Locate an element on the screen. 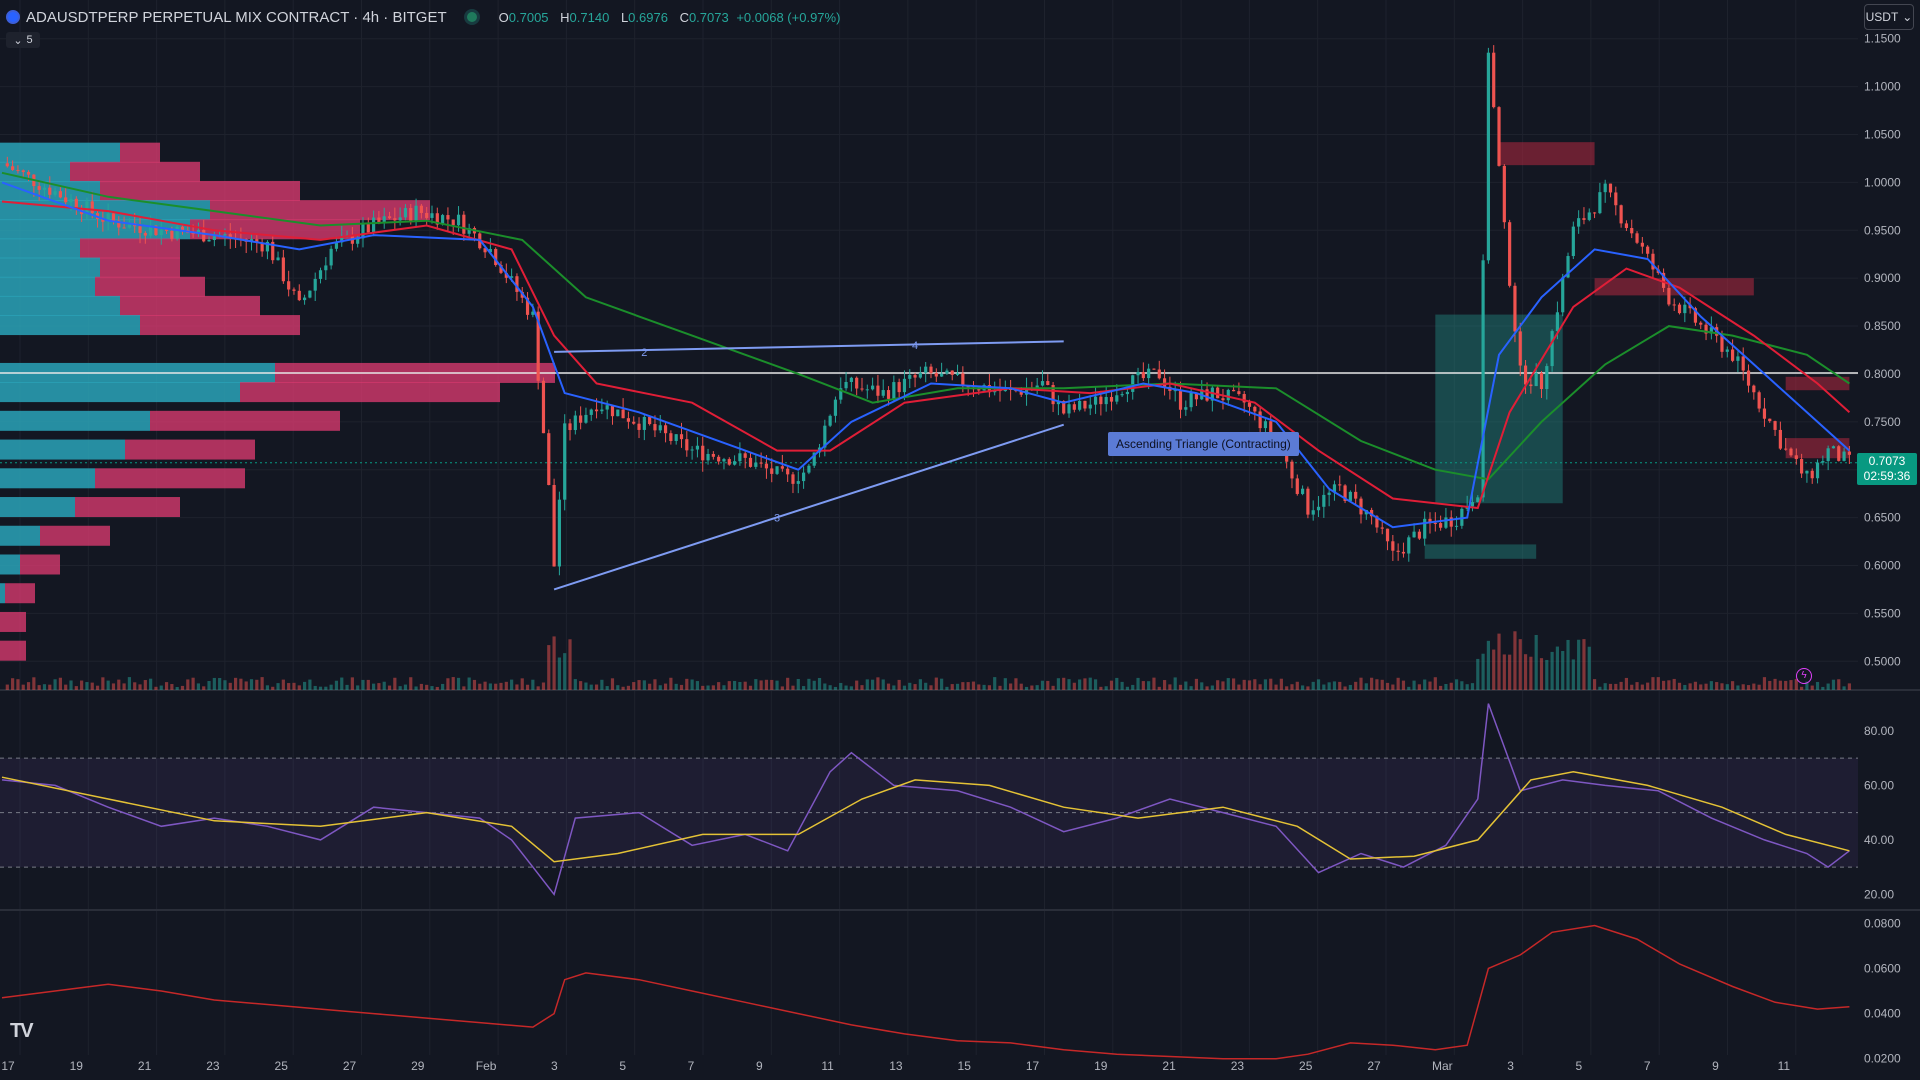 The height and width of the screenshot is (1080, 1920). currency-selector: USDT ⌄ is located at coordinates (1889, 17).